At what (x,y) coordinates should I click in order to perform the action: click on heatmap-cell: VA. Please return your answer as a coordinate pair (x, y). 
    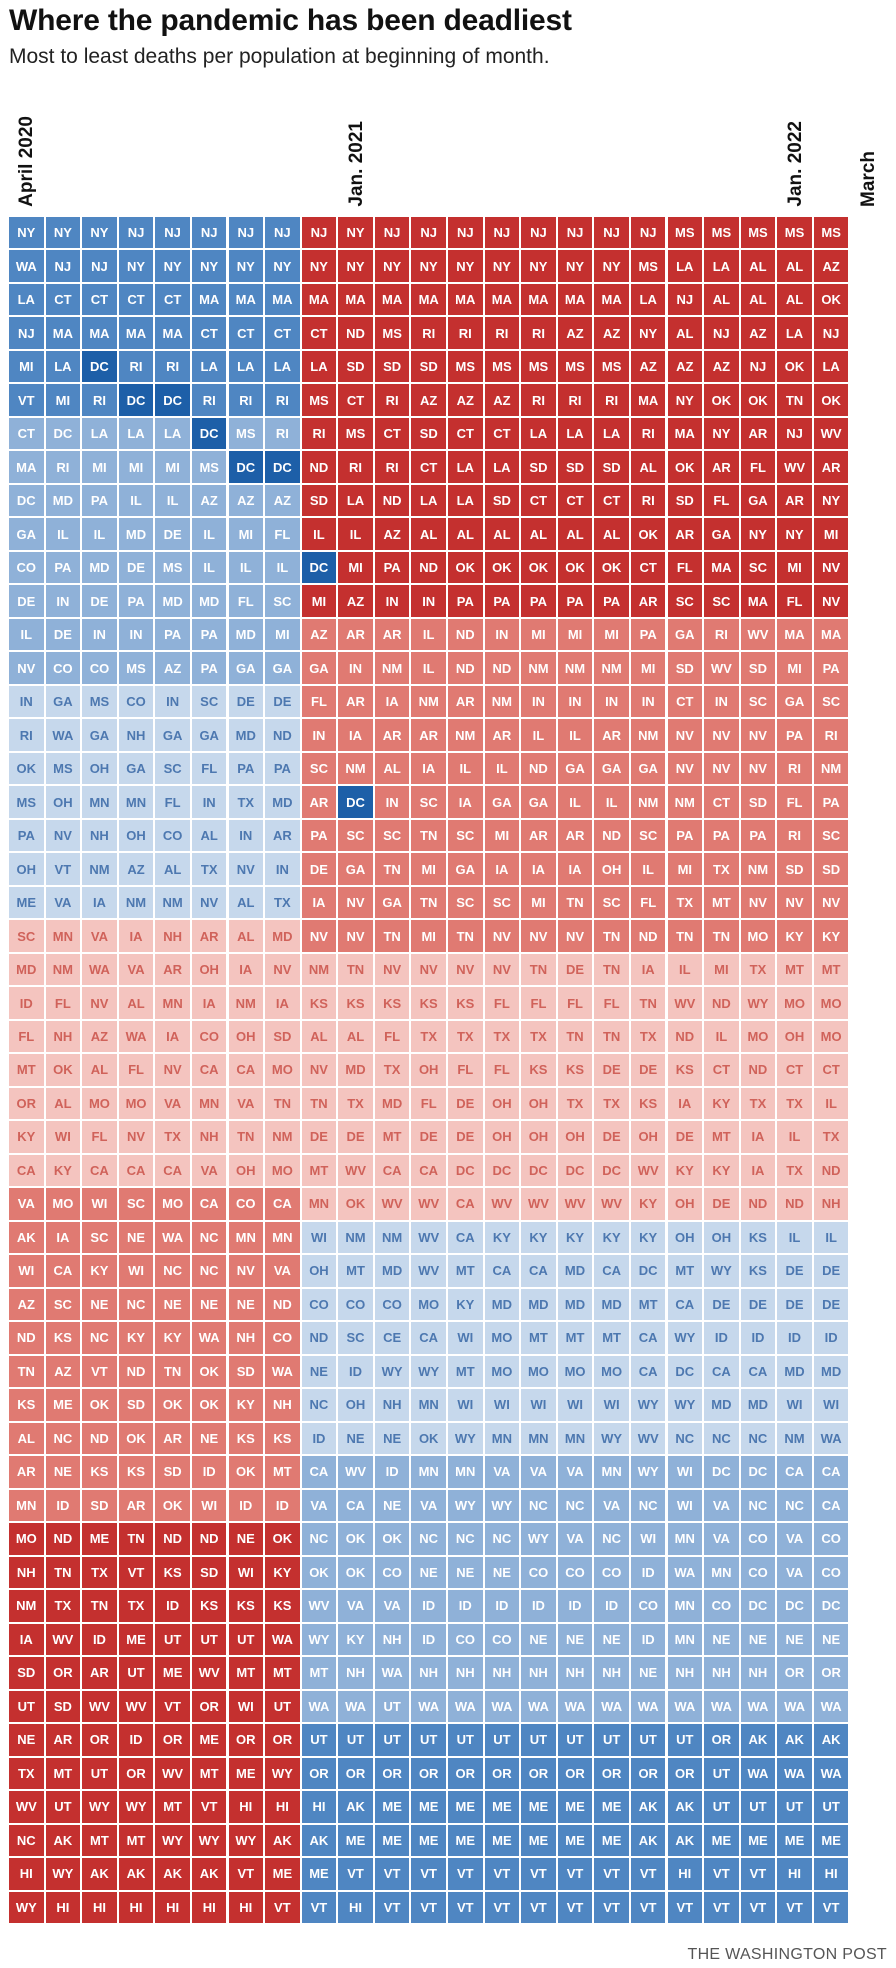
    Looking at the image, I should click on (26, 1204).